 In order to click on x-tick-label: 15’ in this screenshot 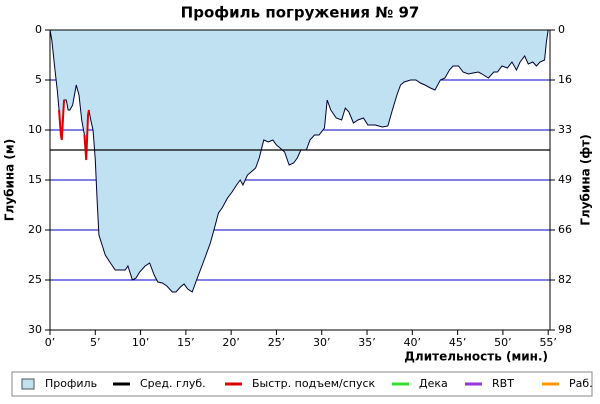, I will do `click(186, 342)`.